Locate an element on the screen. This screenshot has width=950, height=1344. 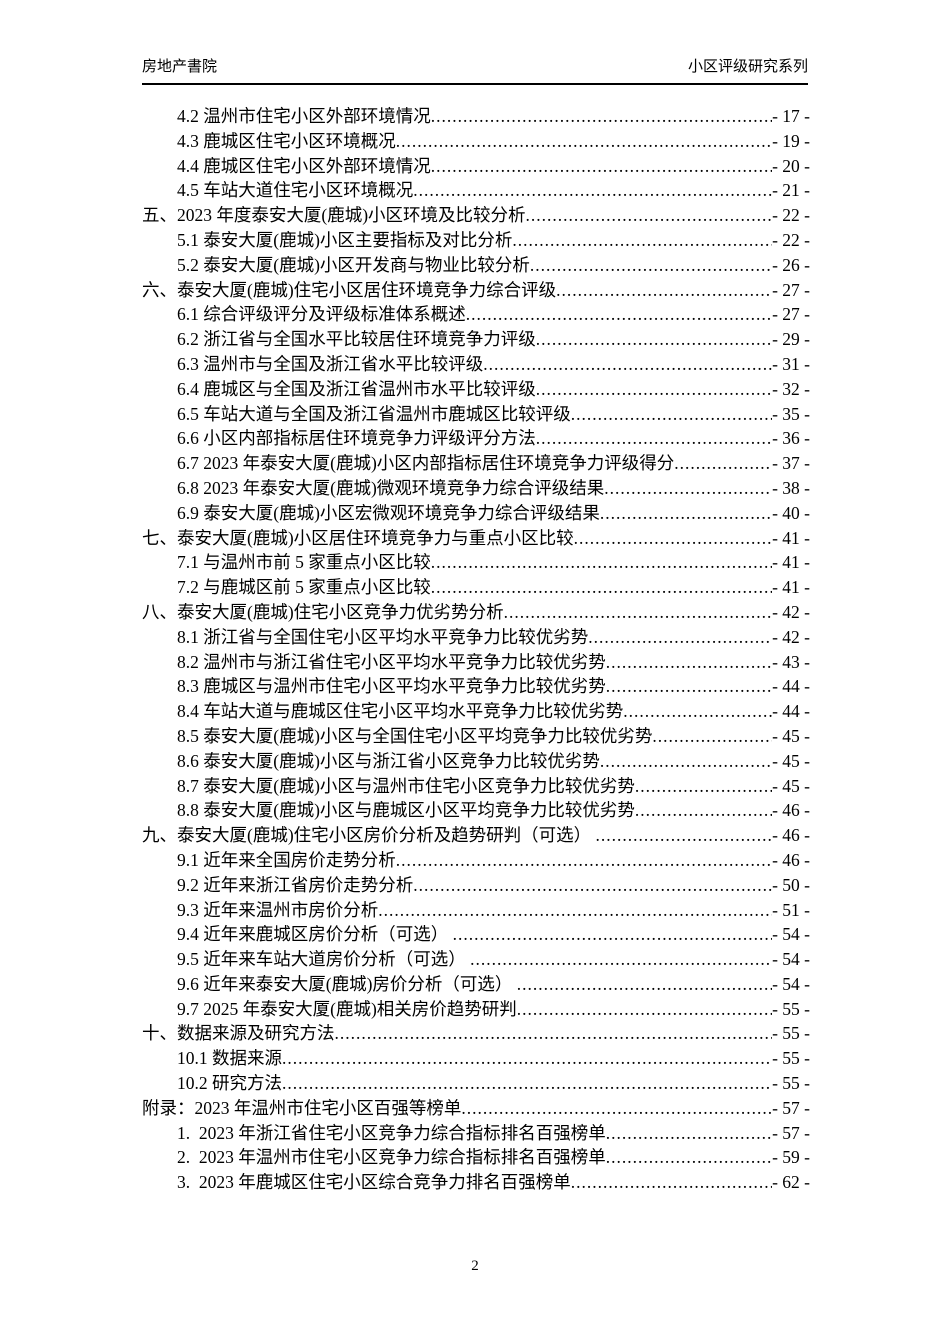
toc-entry-label: 4.3 鹿城区住宅小区环境概况 is located at coordinates (286, 140).